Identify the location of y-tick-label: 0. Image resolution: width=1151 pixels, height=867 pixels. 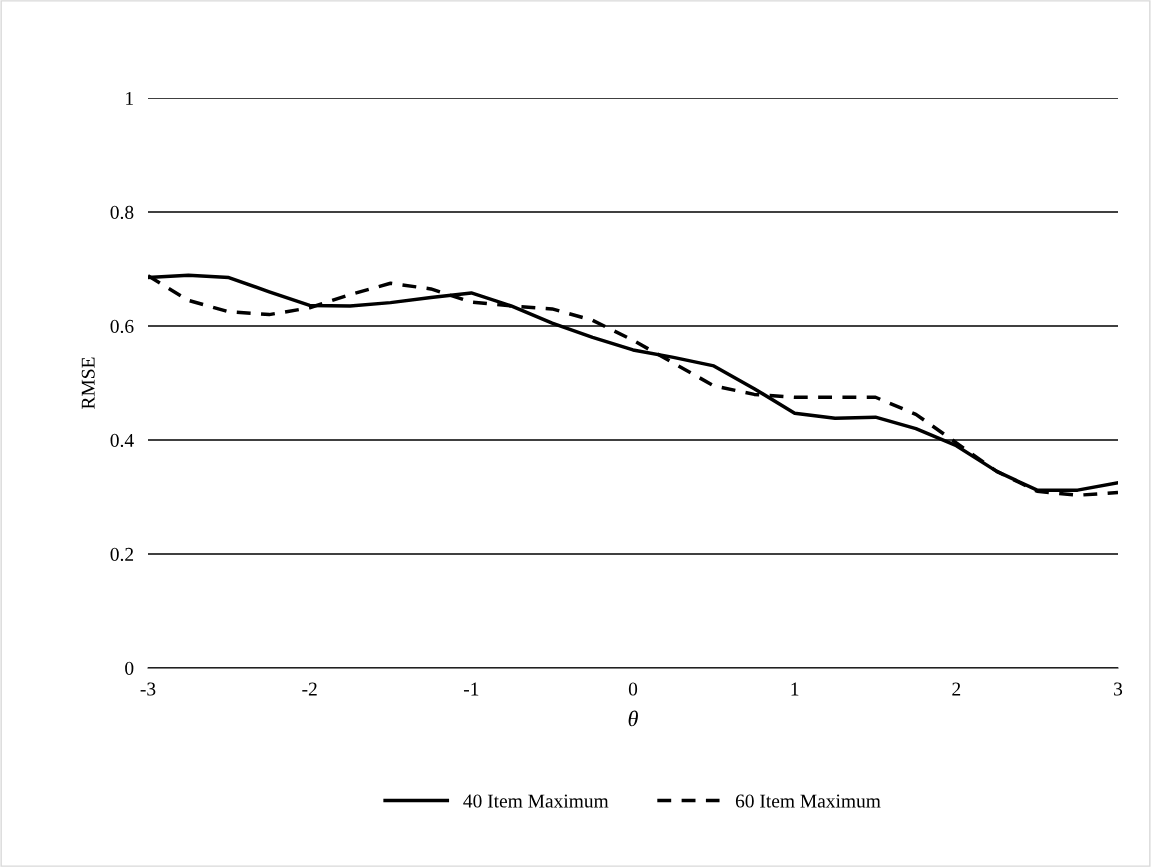
(129, 668).